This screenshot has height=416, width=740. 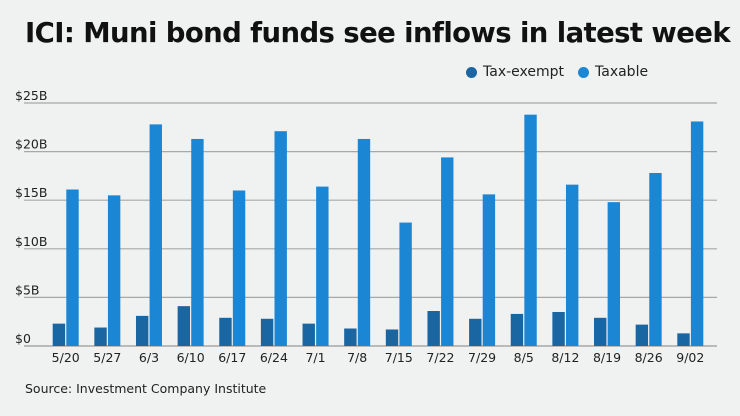 What do you see at coordinates (565, 357) in the screenshot?
I see `x-tick-label: 8/12` at bounding box center [565, 357].